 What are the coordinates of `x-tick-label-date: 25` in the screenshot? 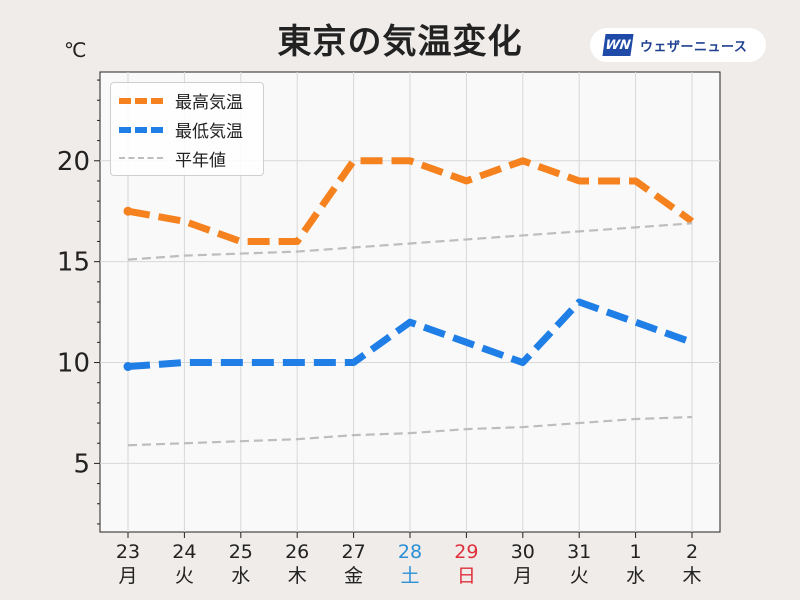 It's located at (241, 552).